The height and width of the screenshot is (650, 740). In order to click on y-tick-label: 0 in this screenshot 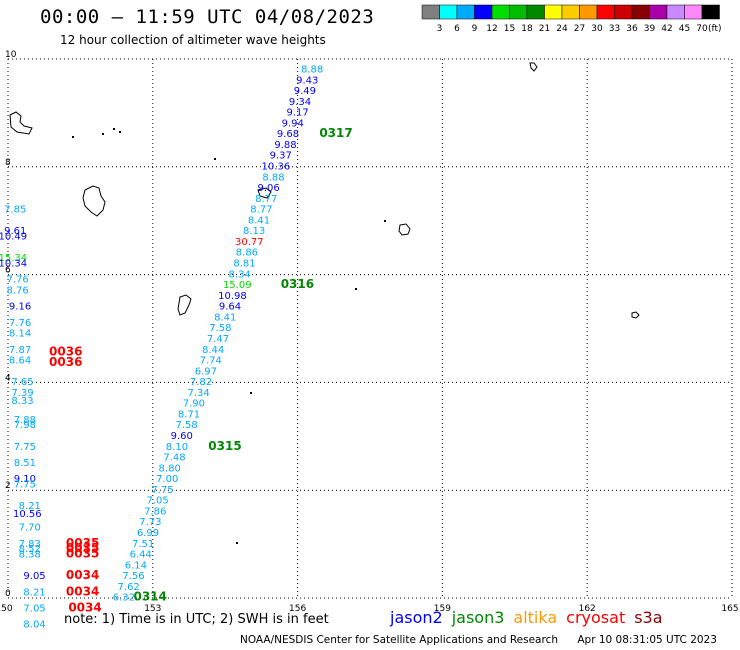, I will do `click(8, 594)`.